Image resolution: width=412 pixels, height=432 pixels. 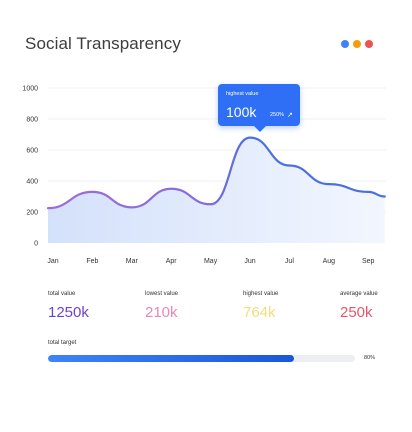 What do you see at coordinates (216, 173) in the screenshot?
I see `series-line` at bounding box center [216, 173].